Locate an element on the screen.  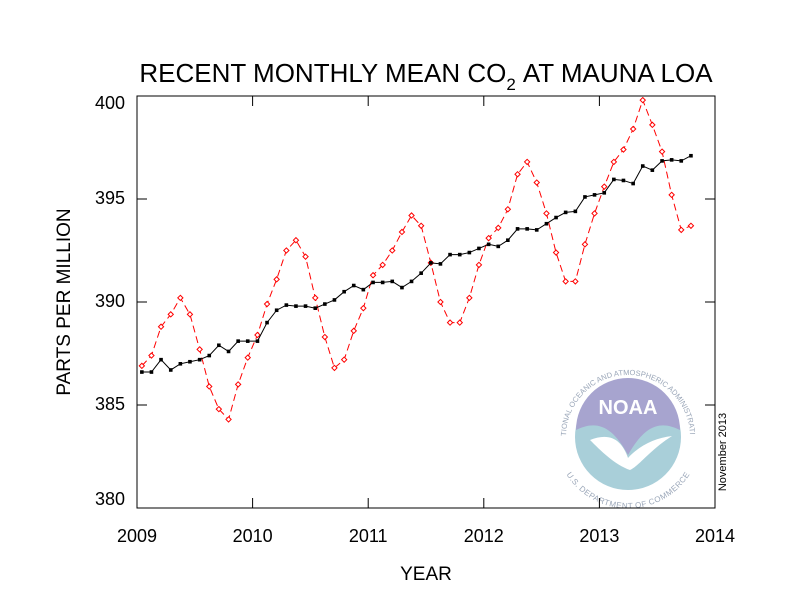
y-tick-label: 390 is located at coordinates (110, 301).